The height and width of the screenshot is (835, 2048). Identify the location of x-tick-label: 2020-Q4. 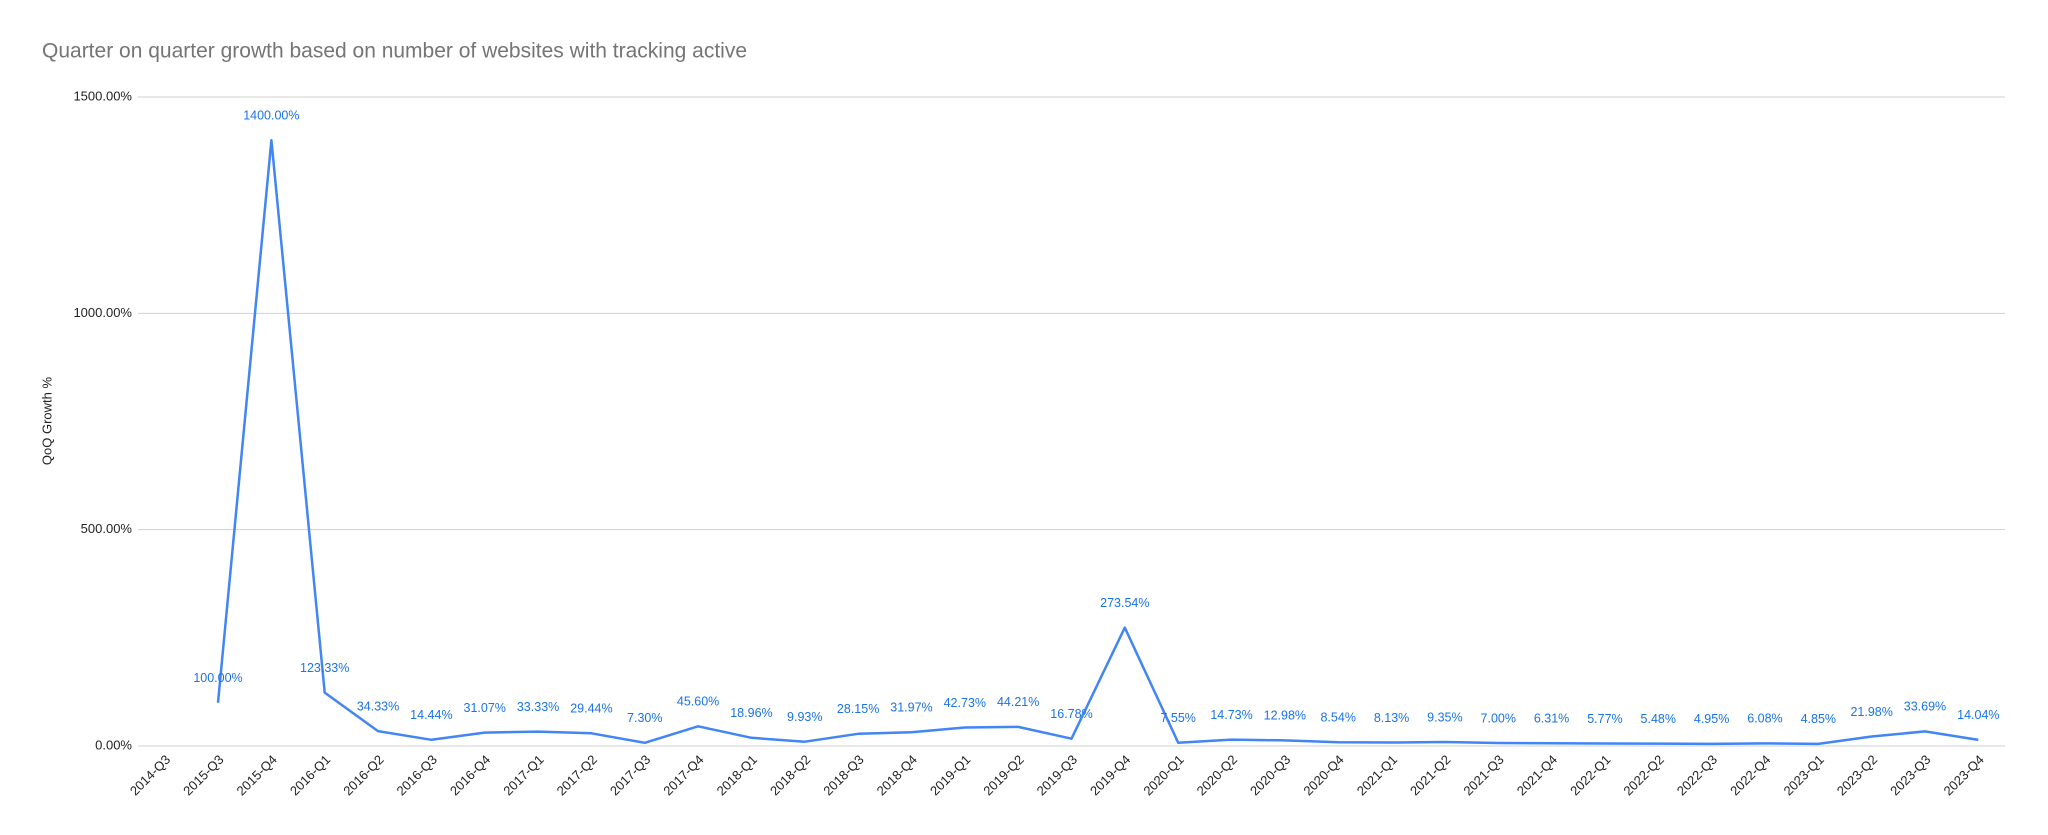
(1323, 775).